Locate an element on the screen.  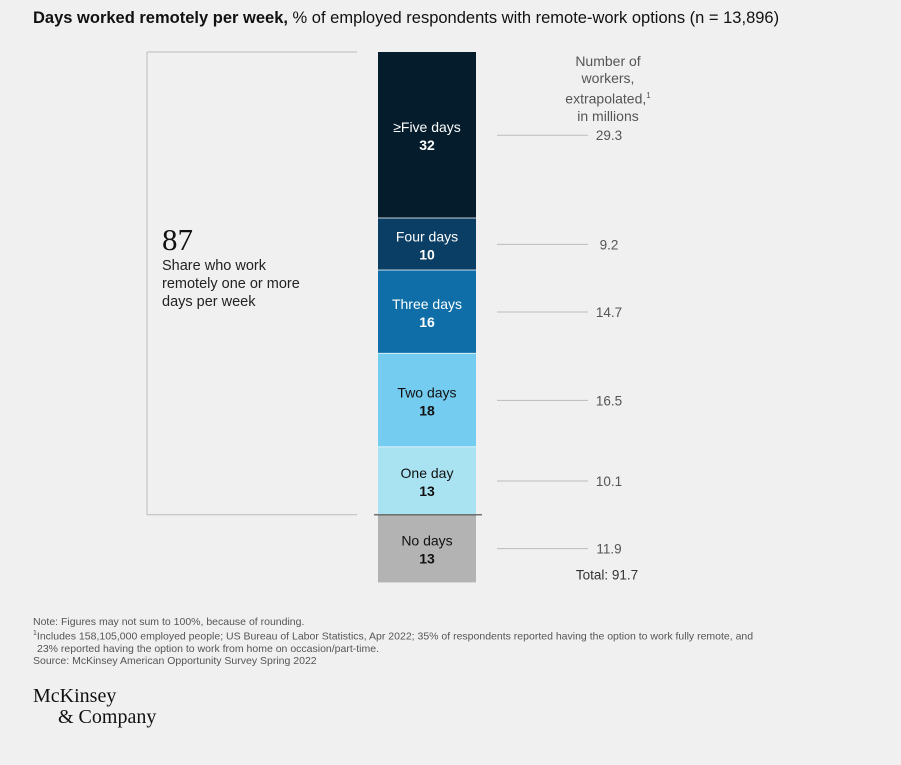
workers-header-line4: in millions is located at coordinates (608, 115).